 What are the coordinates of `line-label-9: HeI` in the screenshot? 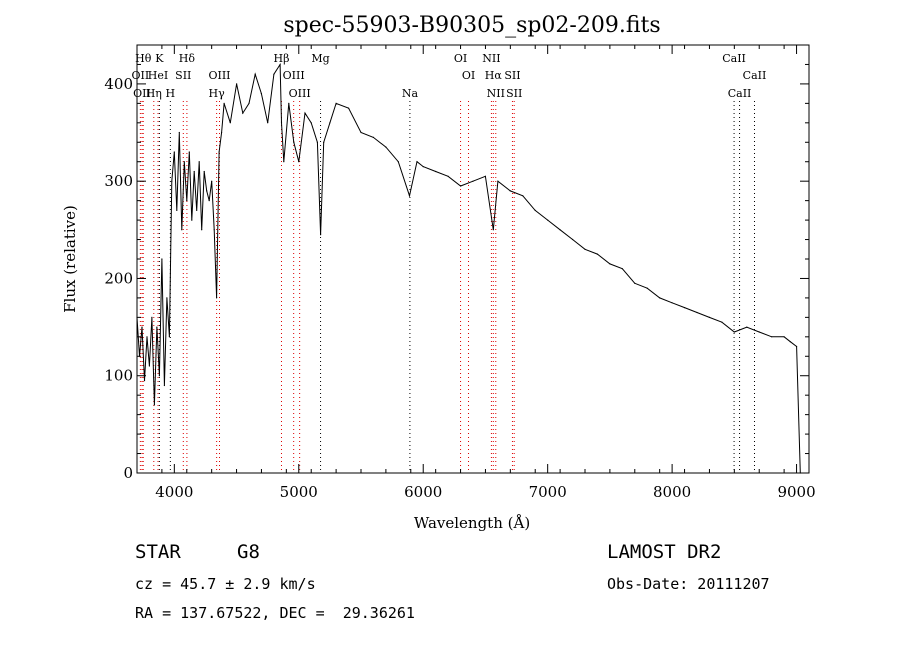 It's located at (158, 75).